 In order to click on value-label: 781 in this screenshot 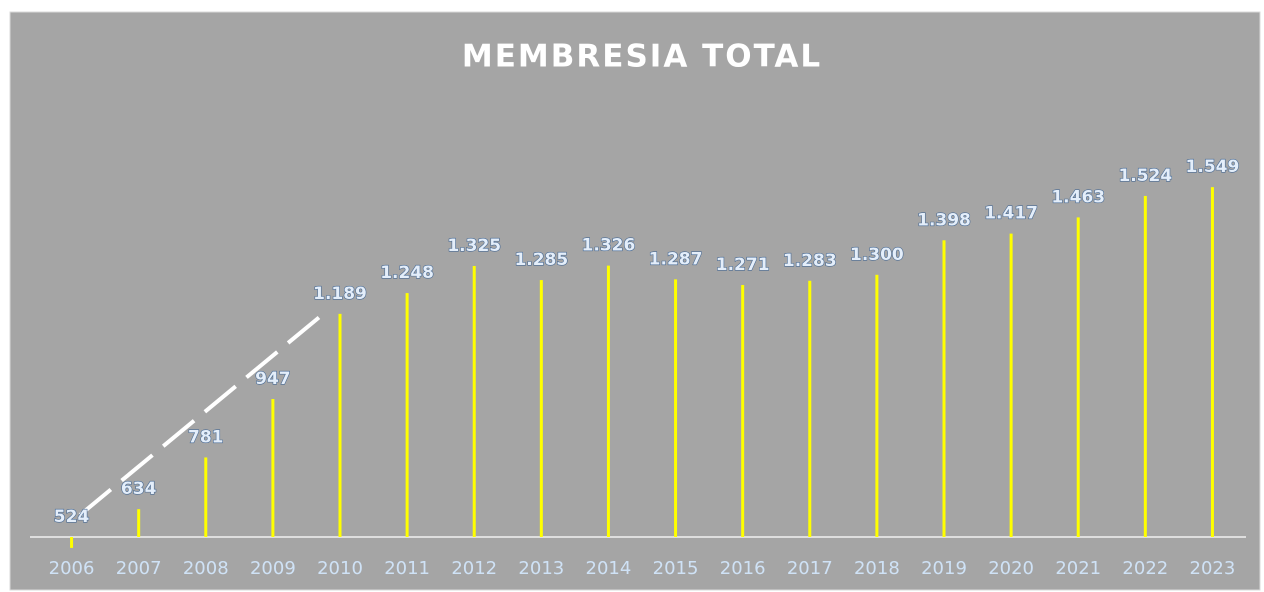, I will do `click(206, 437)`.